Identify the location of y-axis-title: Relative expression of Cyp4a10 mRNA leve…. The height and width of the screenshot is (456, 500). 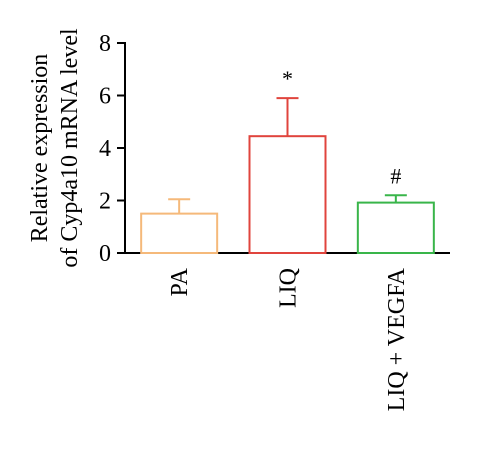
(55, 148).